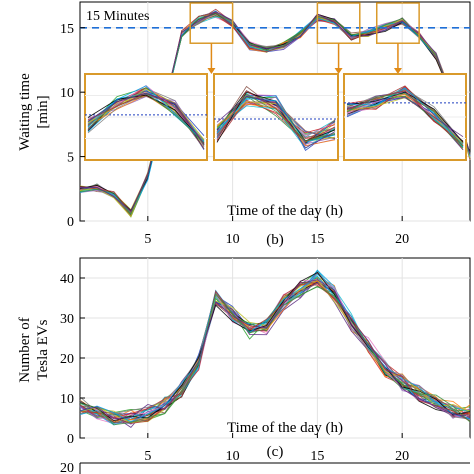  Describe the element at coordinates (34, 112) in the screenshot. I see `panel-b-y-axis-label: Waiting time [min]` at that location.